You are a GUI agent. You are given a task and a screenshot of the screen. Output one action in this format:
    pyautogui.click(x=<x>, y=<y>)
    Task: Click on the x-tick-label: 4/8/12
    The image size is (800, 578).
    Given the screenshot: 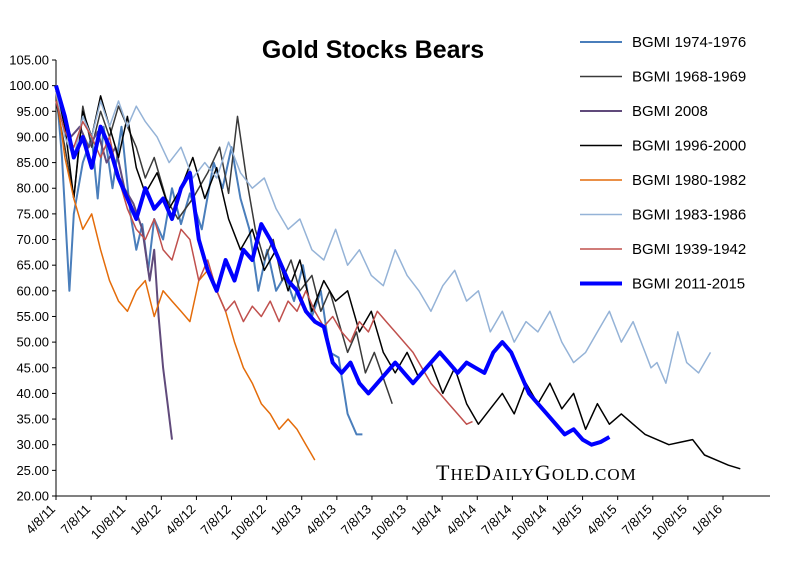 What is the action you would take?
    pyautogui.click(x=180, y=520)
    